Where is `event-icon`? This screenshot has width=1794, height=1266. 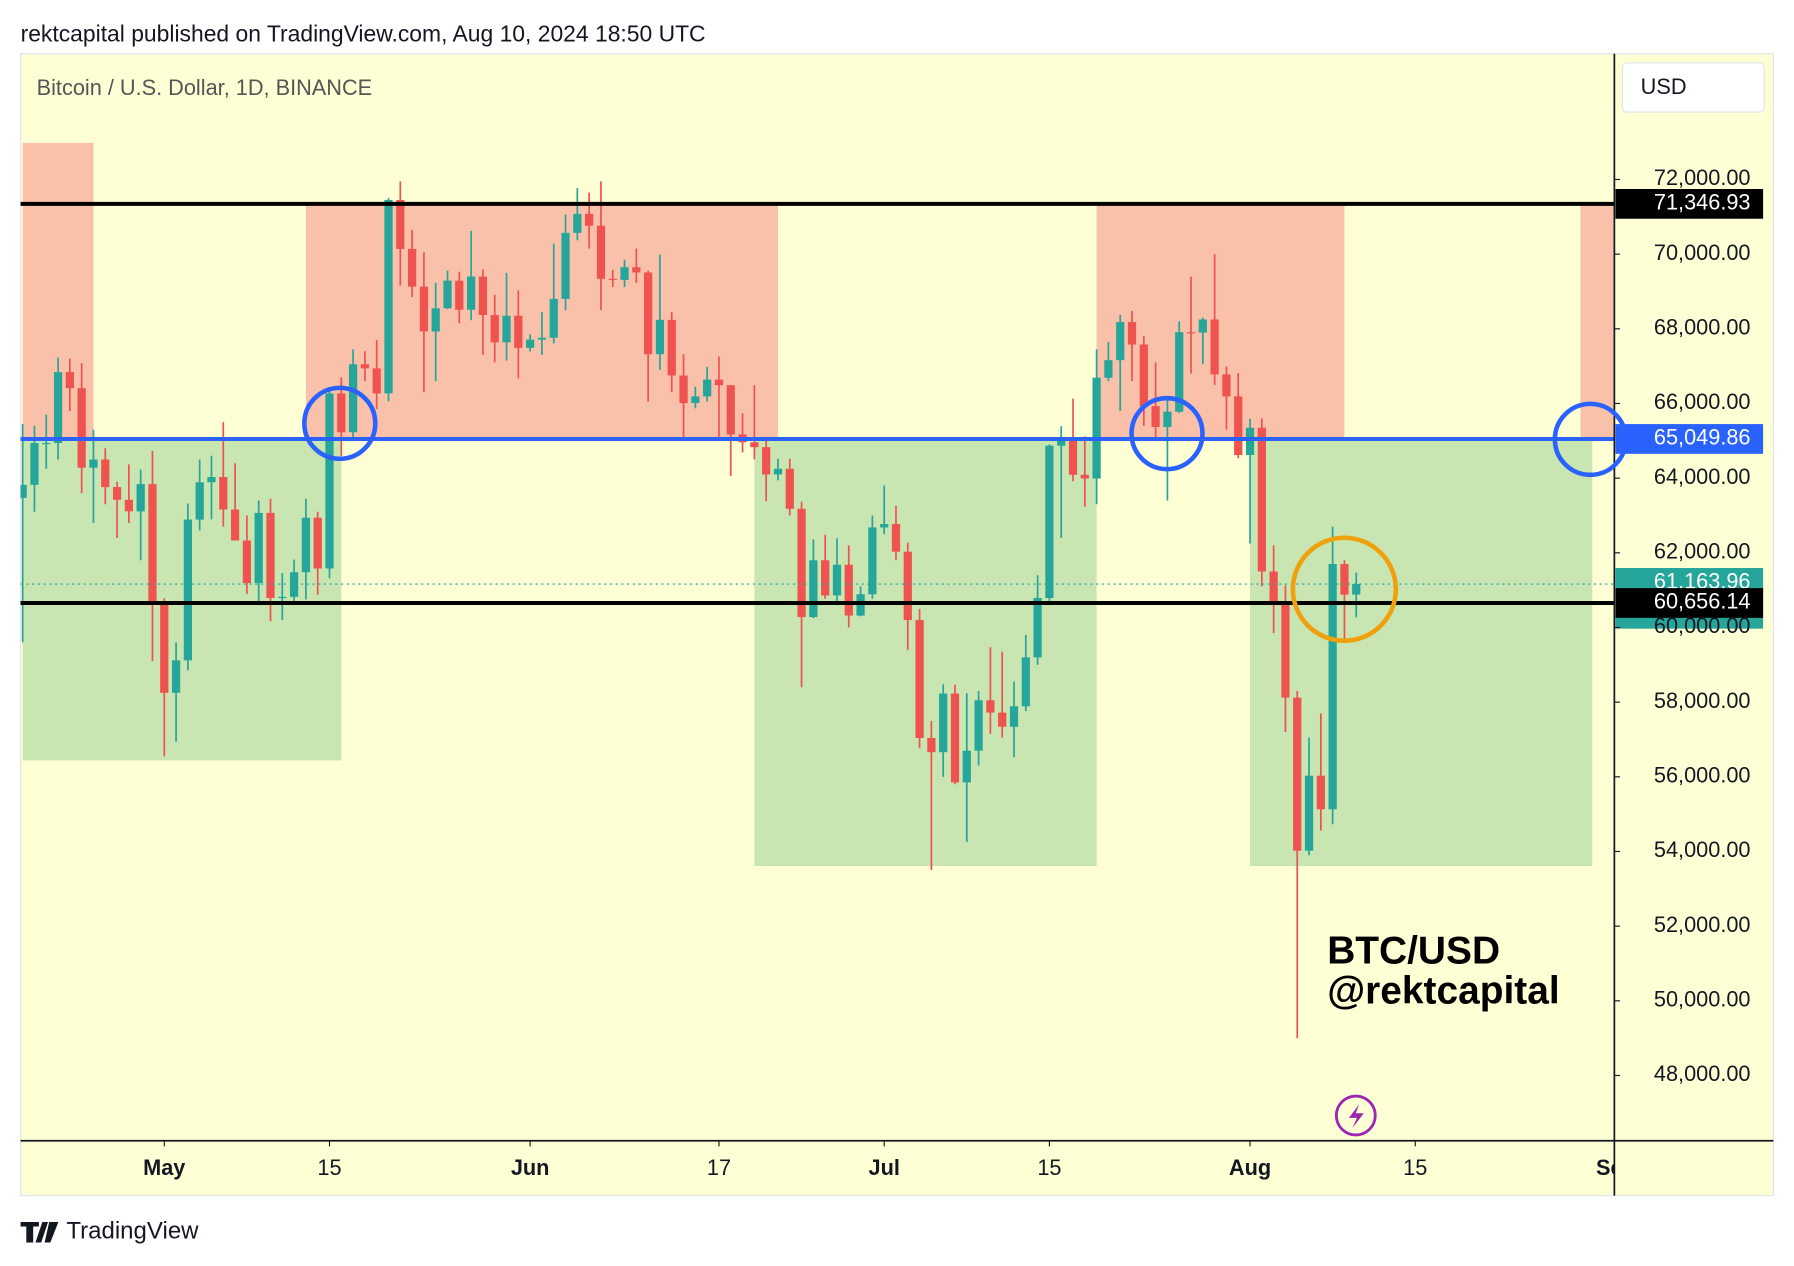 event-icon is located at coordinates (1355, 1115).